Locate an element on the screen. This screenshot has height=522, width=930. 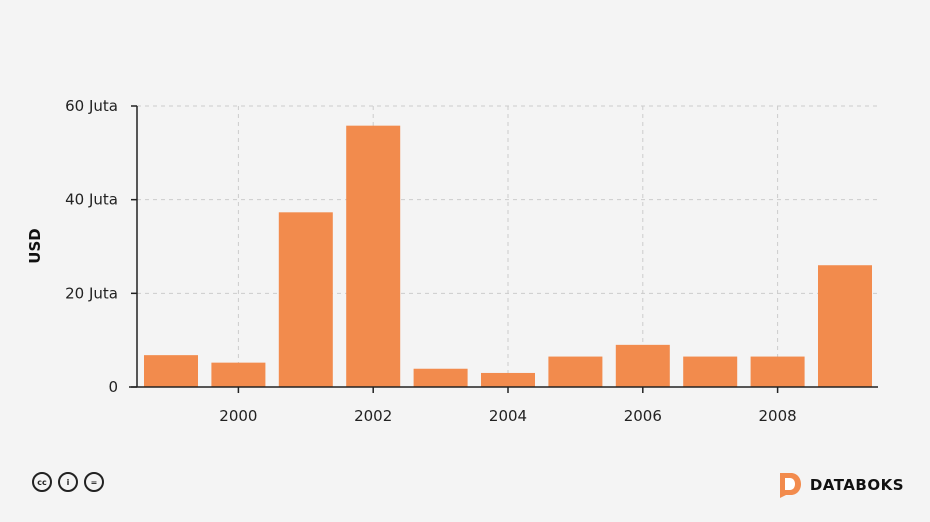
license-icons: cc i = is located at coordinates (68, 482).